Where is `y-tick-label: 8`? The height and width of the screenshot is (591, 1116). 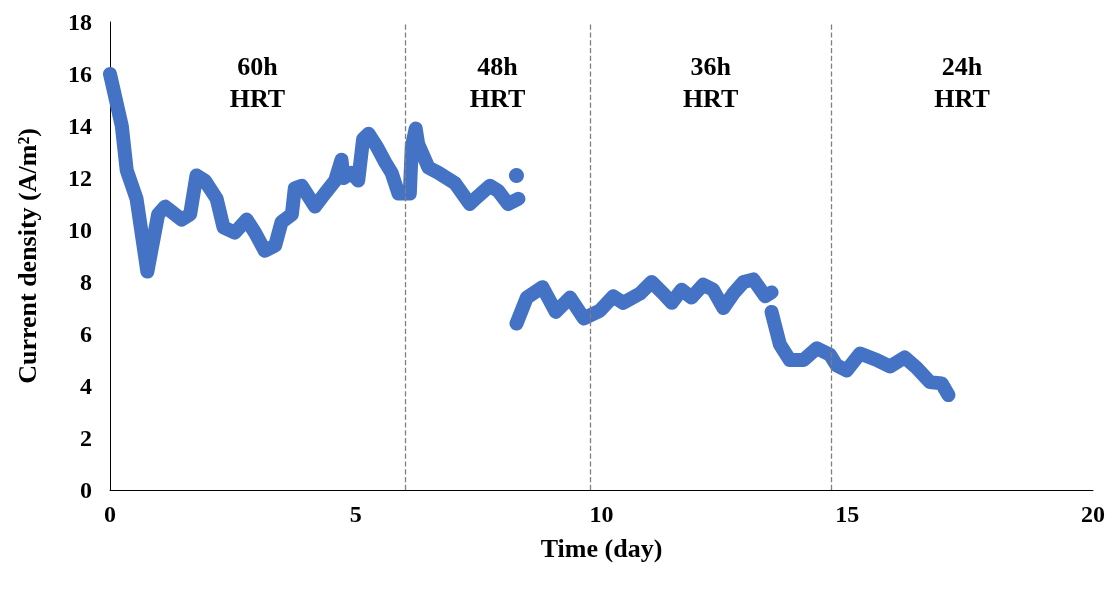 y-tick-label: 8 is located at coordinates (86, 282).